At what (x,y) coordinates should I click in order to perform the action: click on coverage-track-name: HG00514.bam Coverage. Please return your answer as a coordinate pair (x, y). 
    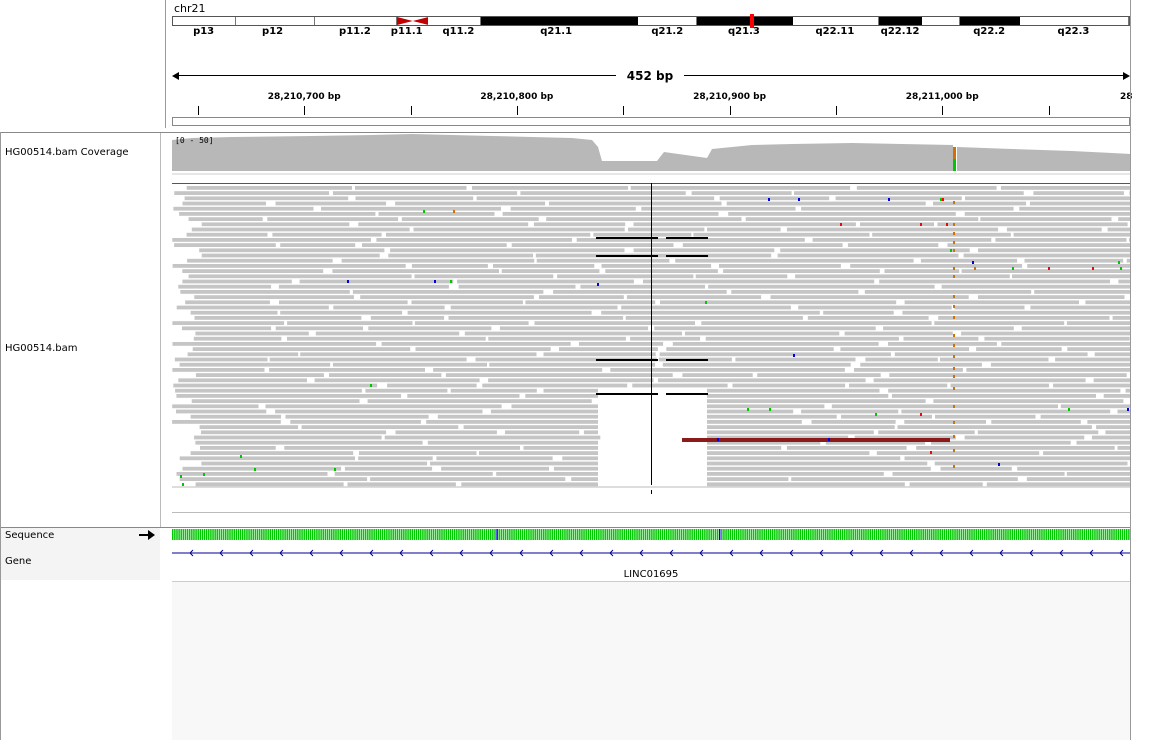
    Looking at the image, I should click on (67, 152).